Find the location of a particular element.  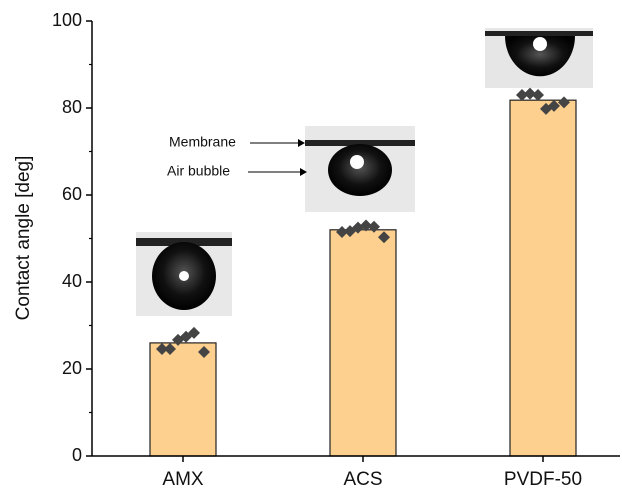

y-tick-label: 80 is located at coordinates (72, 107).